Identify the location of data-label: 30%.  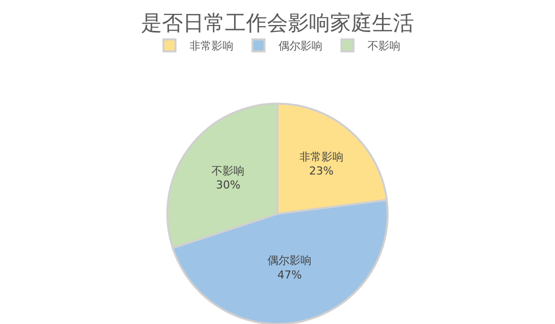
(228, 185).